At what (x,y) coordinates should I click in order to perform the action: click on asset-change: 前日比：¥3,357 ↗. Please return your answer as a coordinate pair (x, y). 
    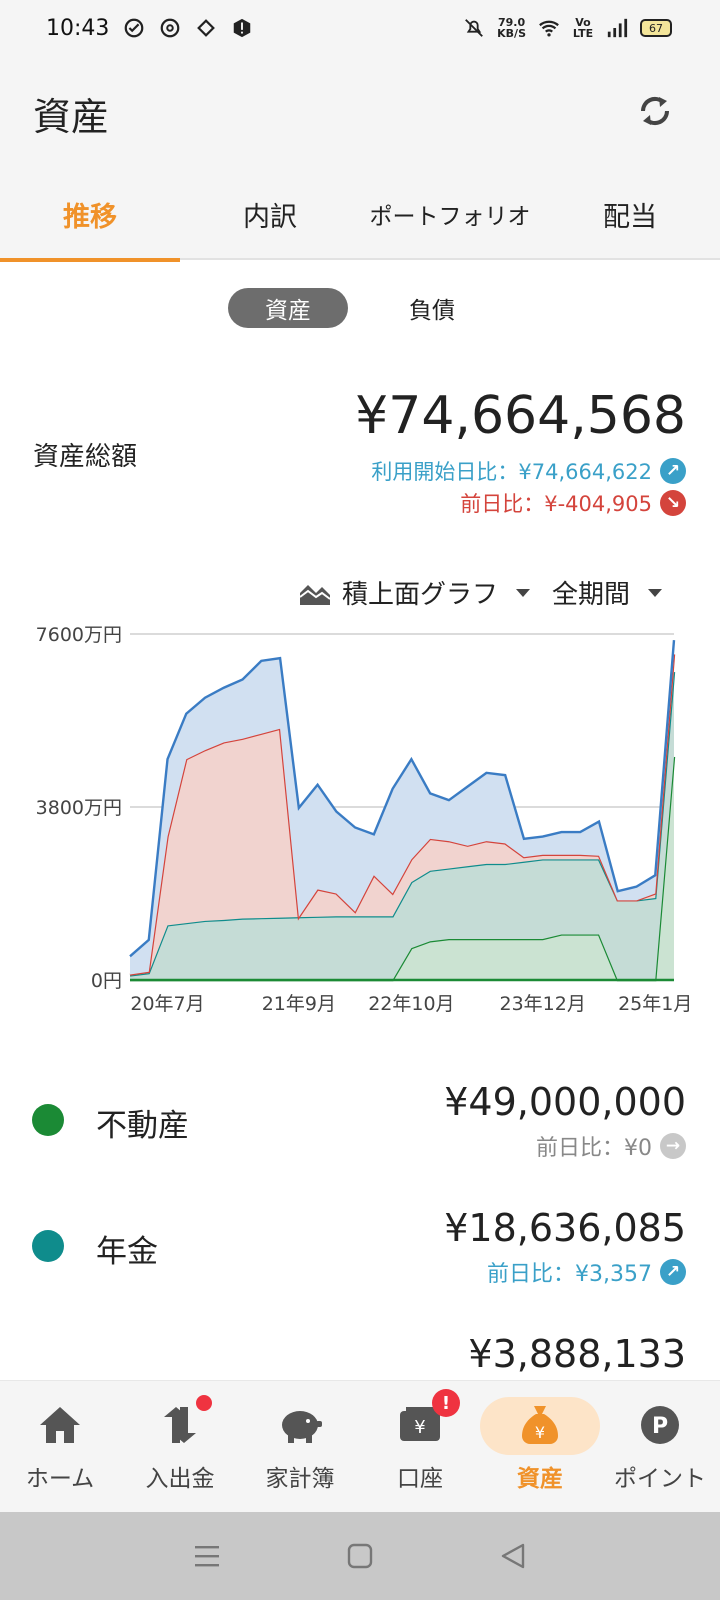
    Looking at the image, I should click on (586, 1272).